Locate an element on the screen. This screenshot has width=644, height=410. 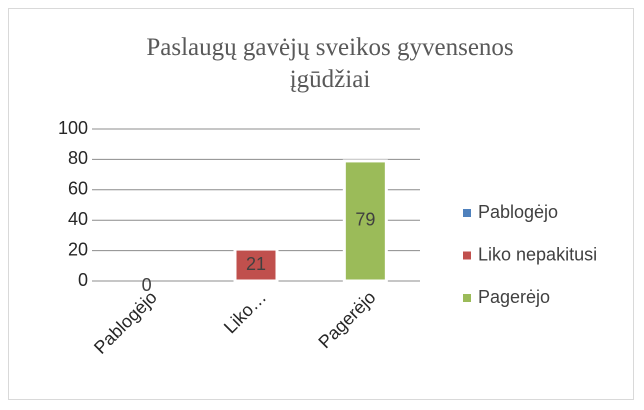
y-tick-label: 60 is located at coordinates (78, 189).